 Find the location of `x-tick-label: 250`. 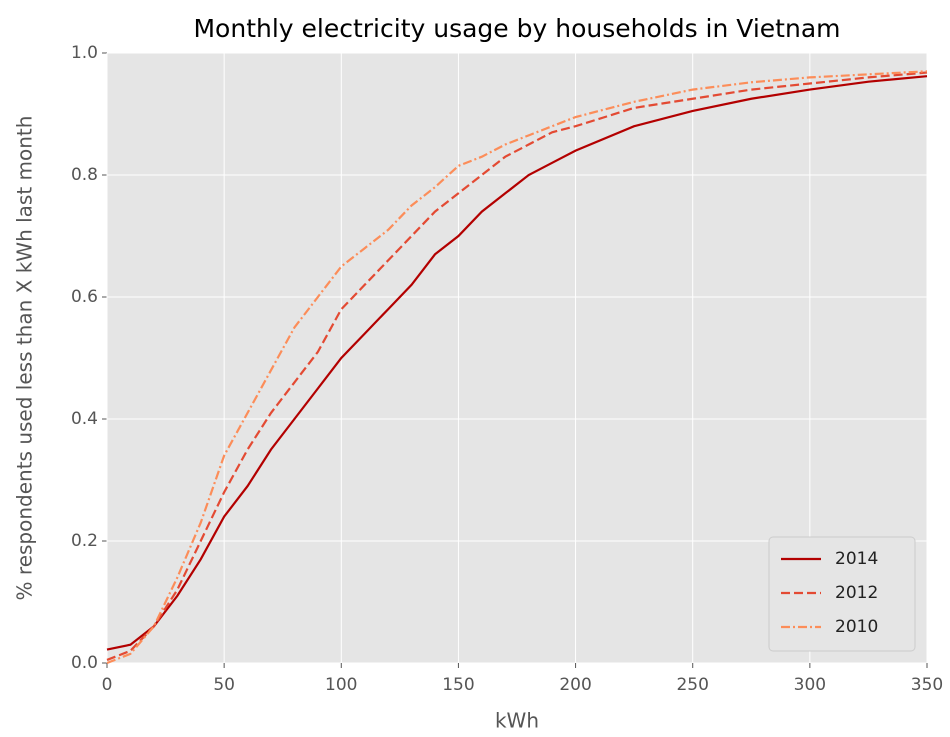

x-tick-label: 250 is located at coordinates (692, 685).